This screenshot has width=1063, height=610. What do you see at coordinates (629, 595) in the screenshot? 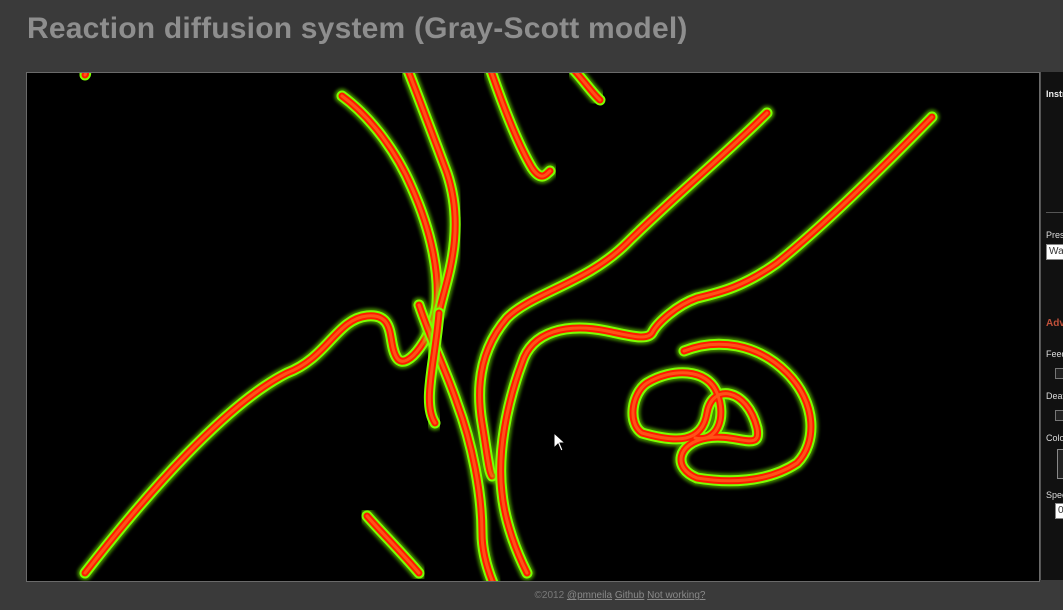
I see `github-link: Github` at bounding box center [629, 595].